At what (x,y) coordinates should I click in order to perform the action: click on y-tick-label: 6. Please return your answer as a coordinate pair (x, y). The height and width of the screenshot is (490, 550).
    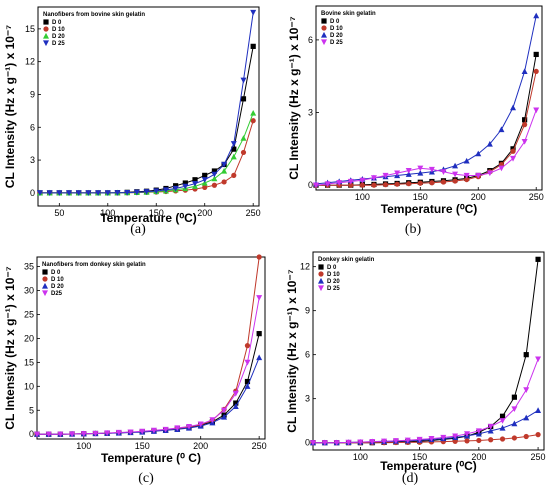
    Looking at the image, I should click on (307, 355).